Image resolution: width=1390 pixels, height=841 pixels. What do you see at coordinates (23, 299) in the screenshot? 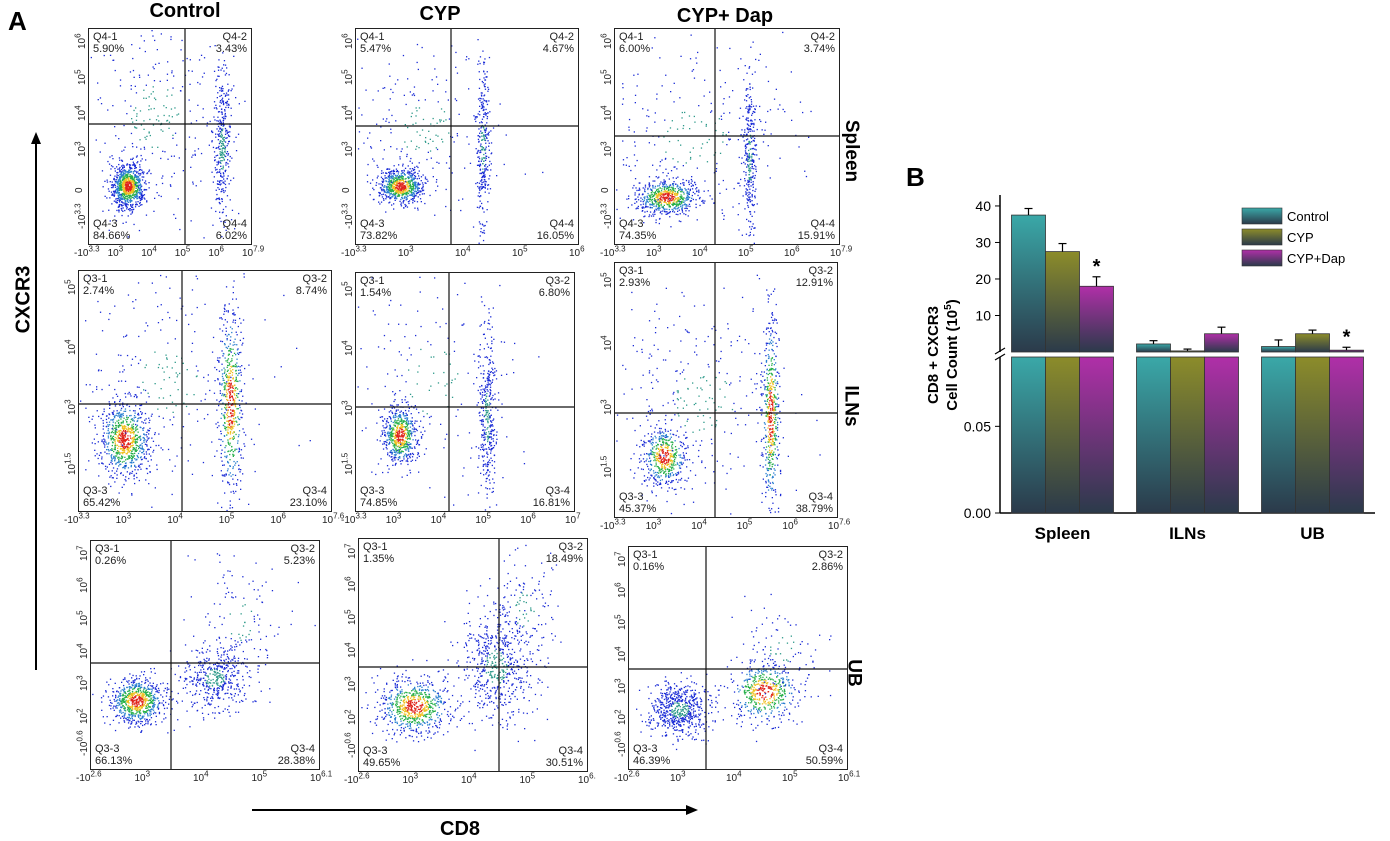
I see `y-axis-title: CXCR3` at bounding box center [23, 299].